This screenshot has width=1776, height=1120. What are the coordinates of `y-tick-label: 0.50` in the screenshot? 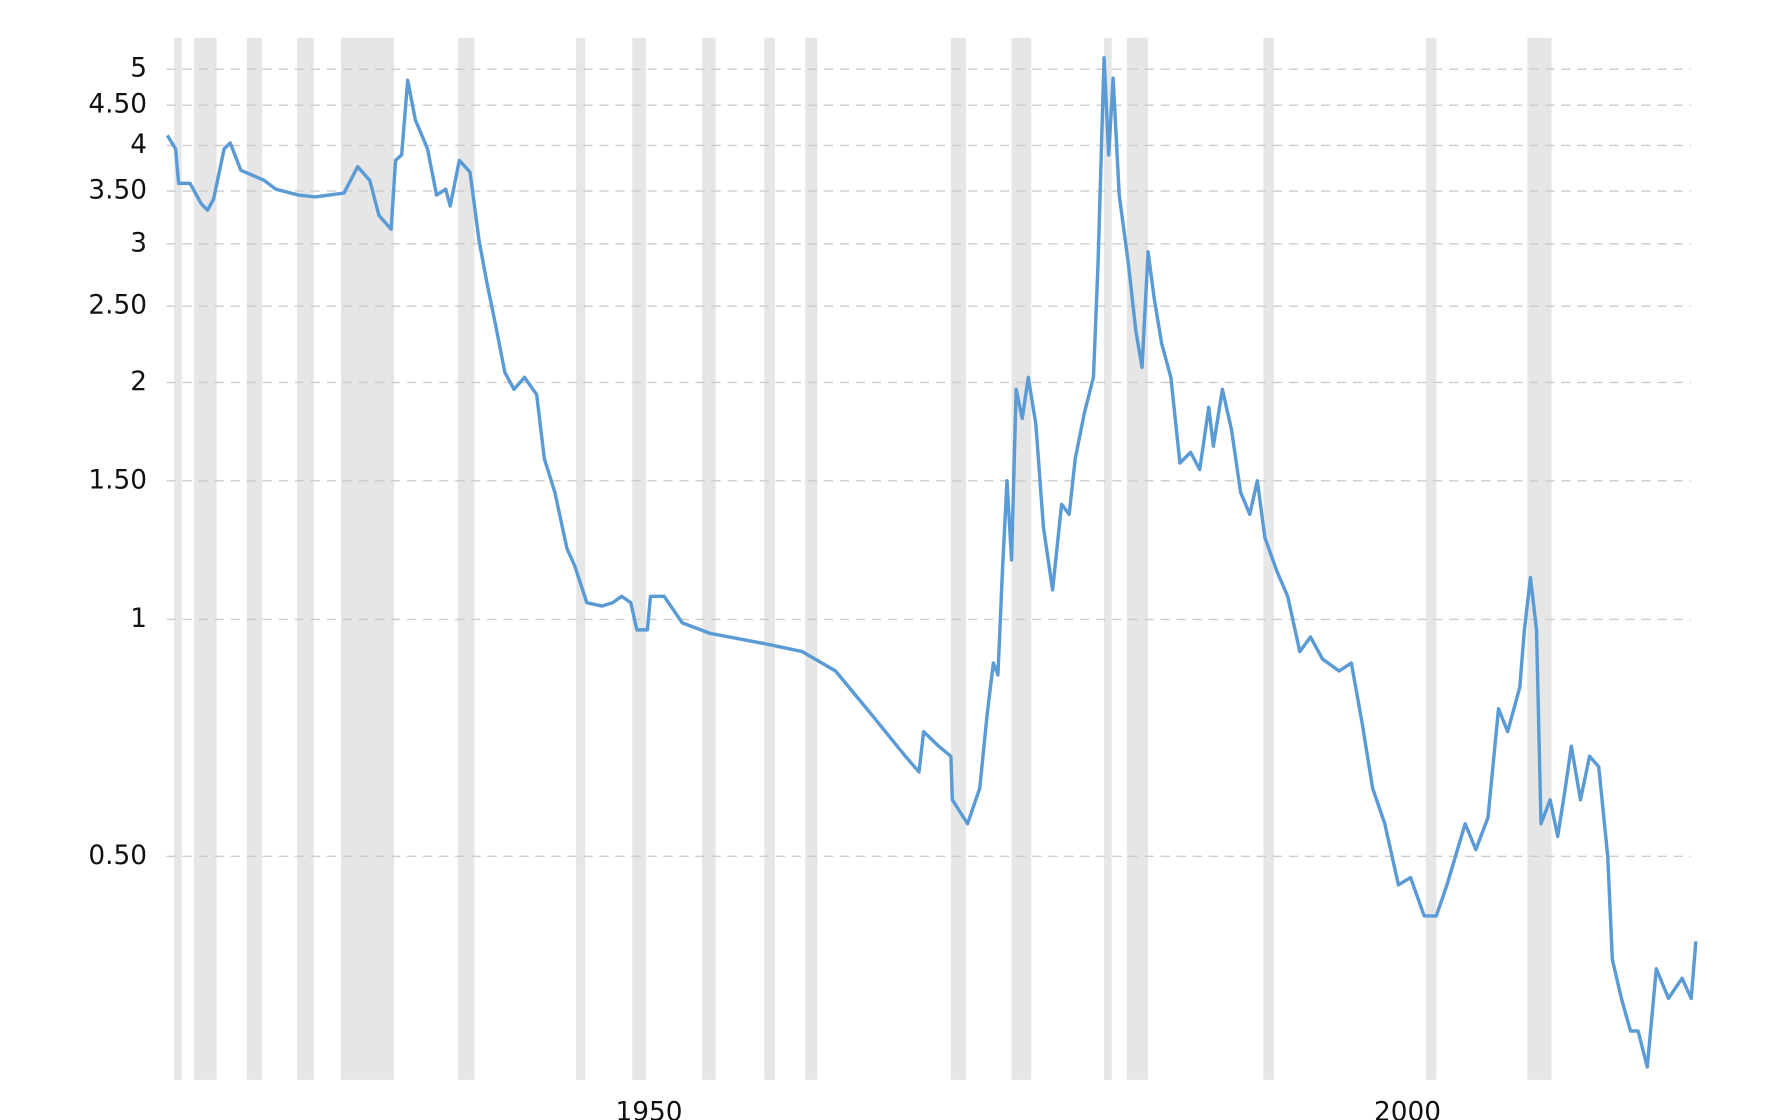 It's located at (117, 856).